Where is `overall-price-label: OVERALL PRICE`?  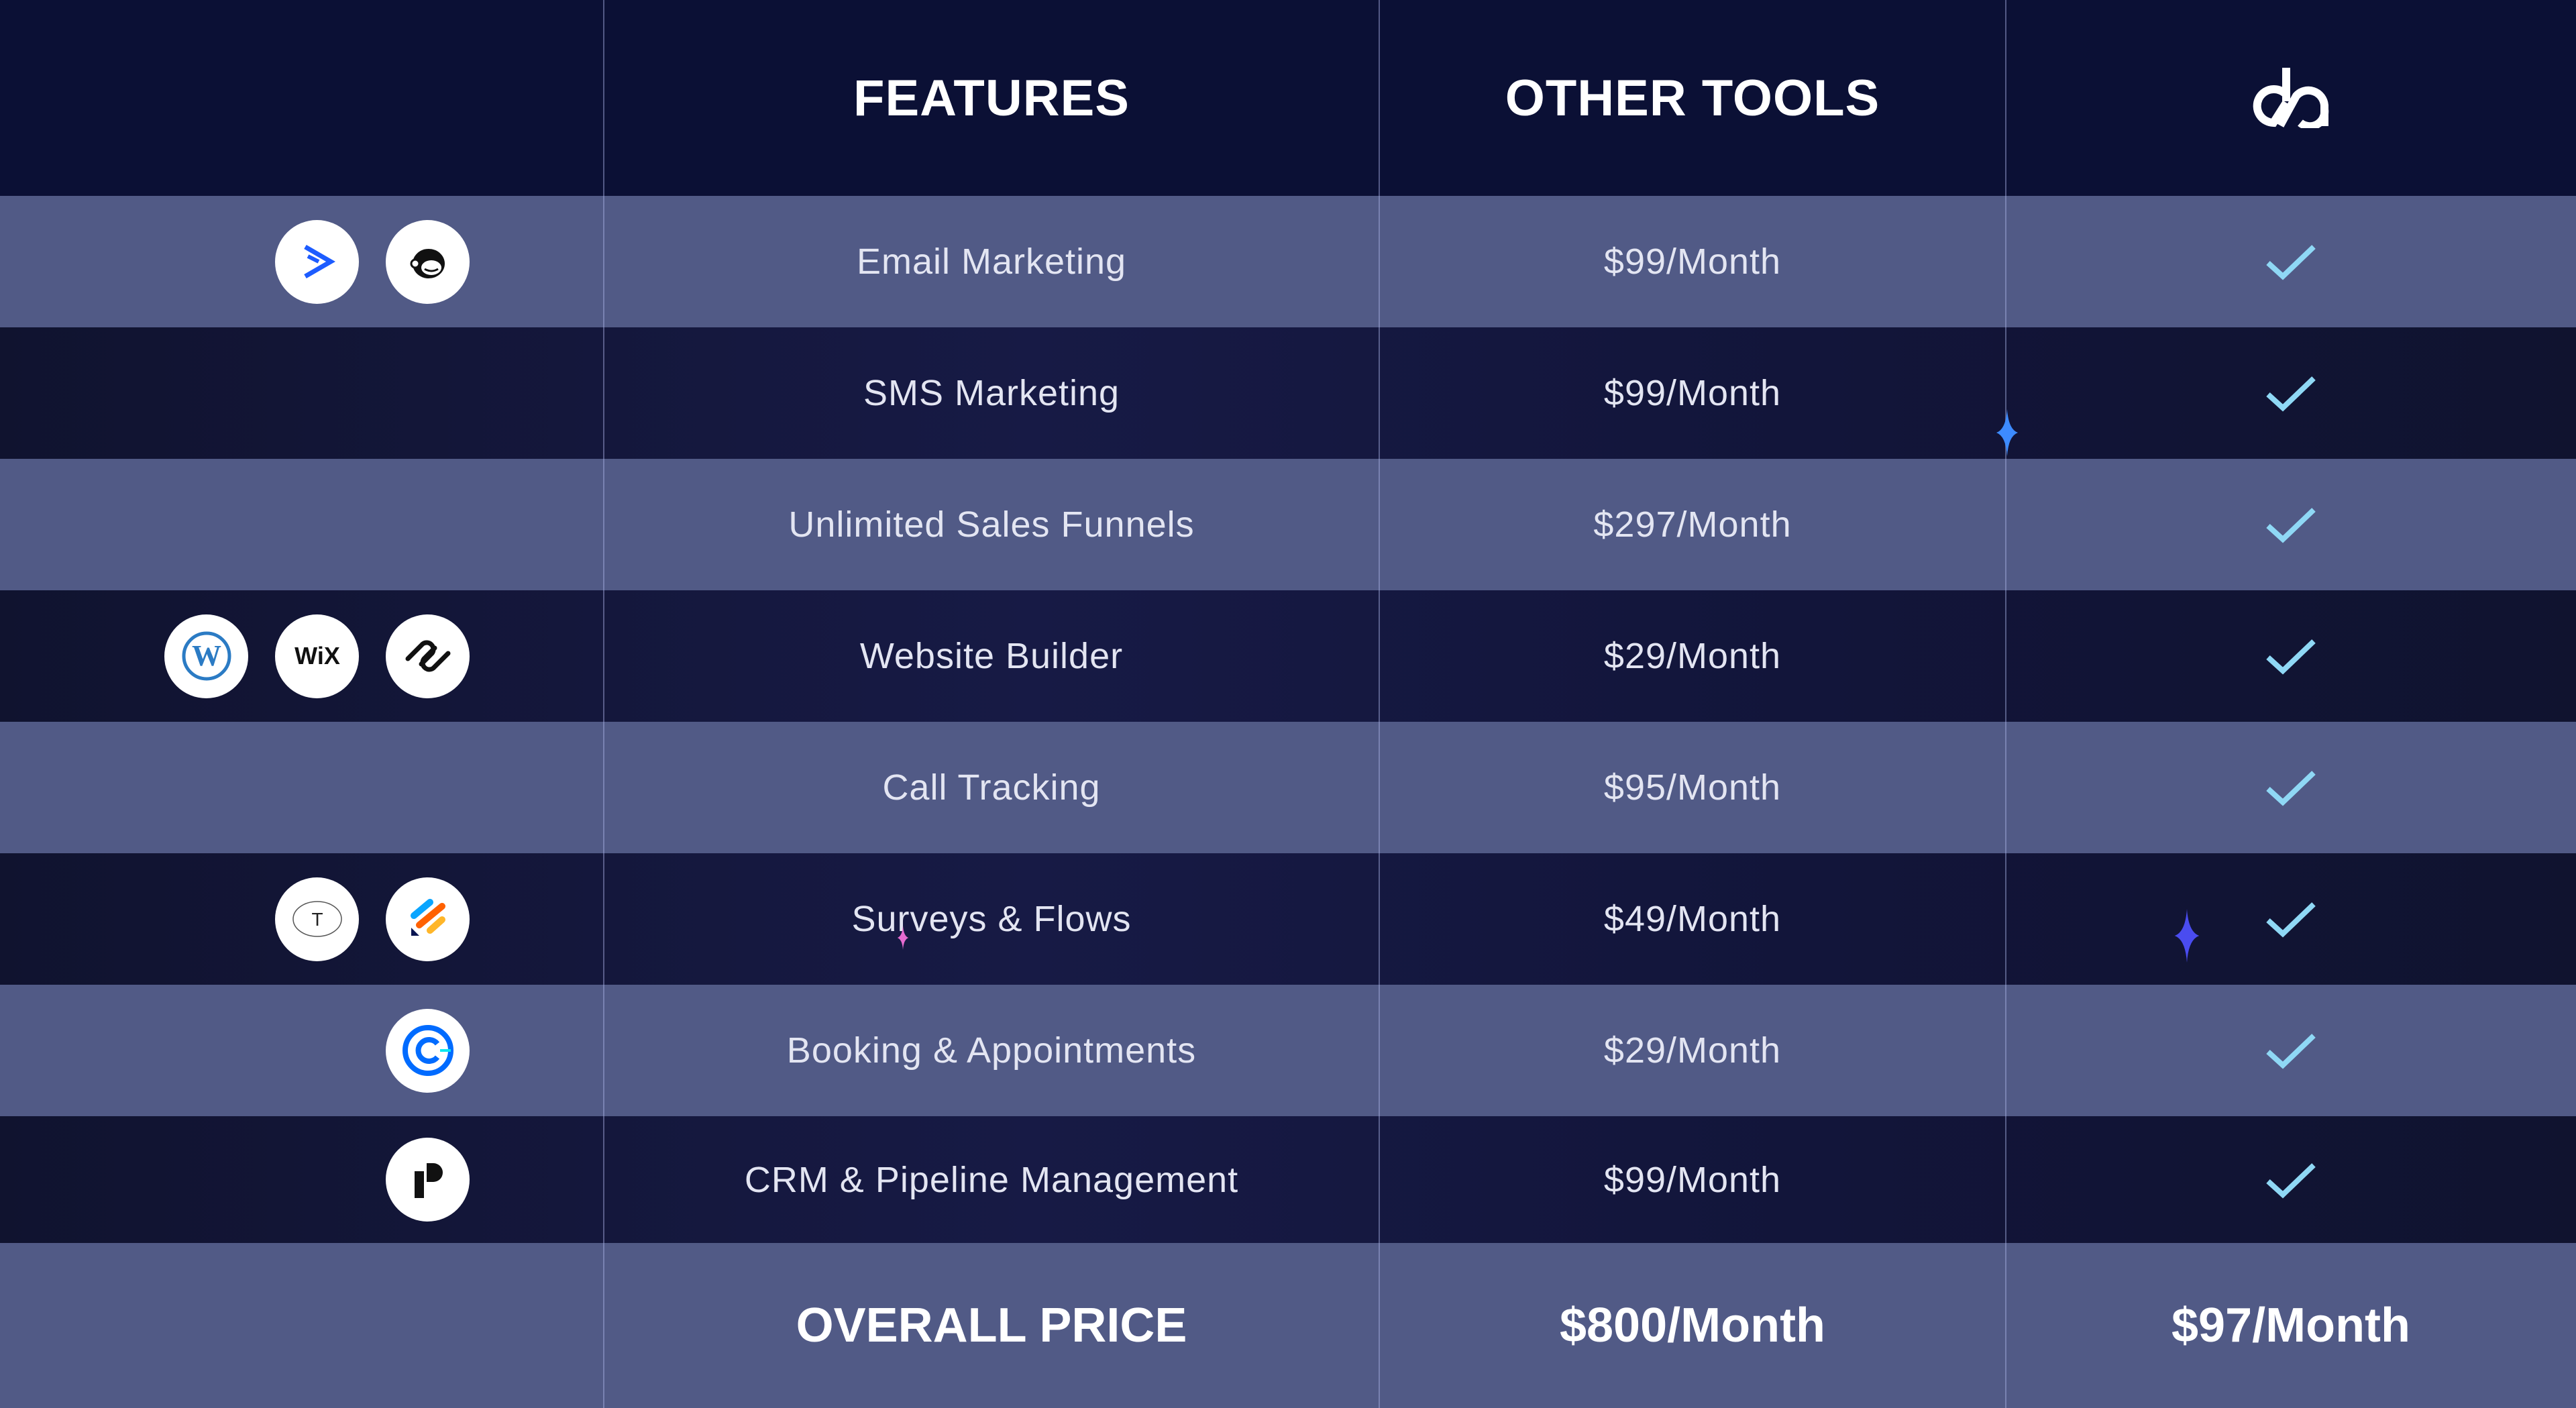 overall-price-label: OVERALL PRICE is located at coordinates (991, 1325).